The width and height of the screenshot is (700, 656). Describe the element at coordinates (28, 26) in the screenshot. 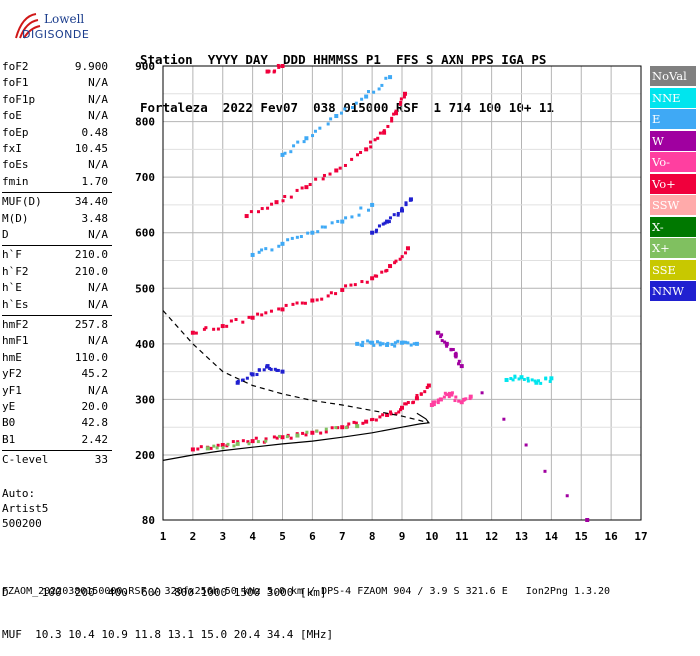

I see `digisonde-logo-mark` at that location.